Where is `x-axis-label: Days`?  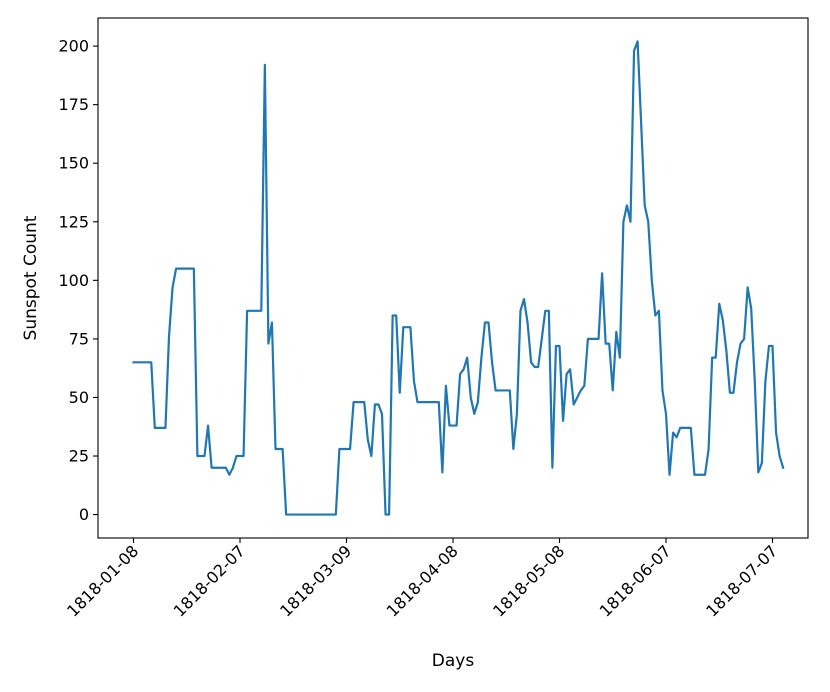 x-axis-label: Days is located at coordinates (453, 661).